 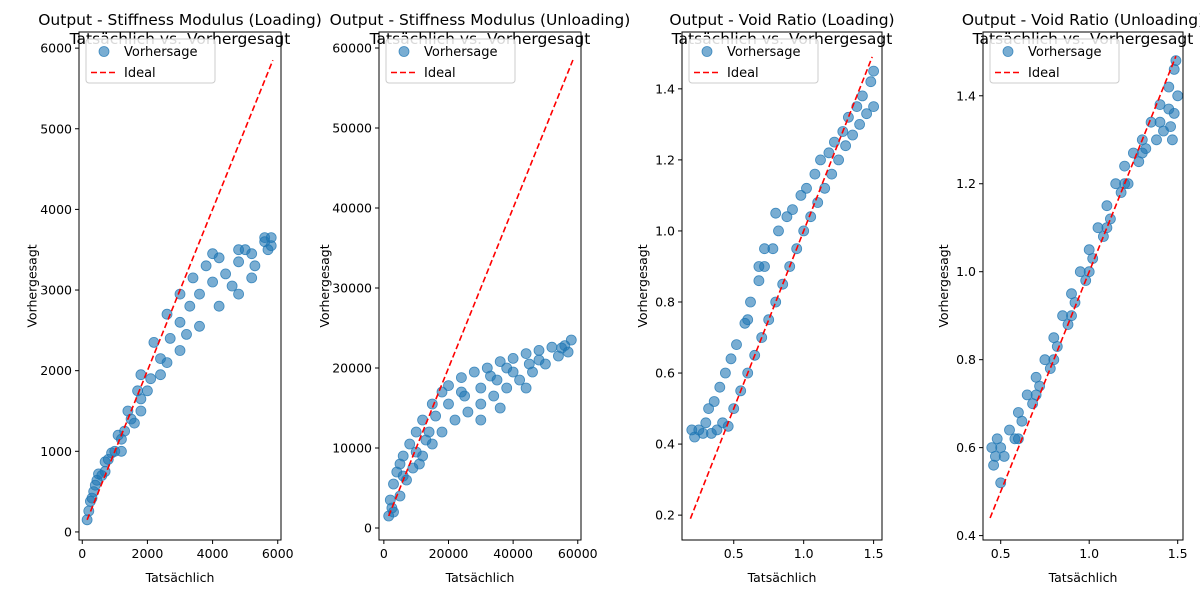 What do you see at coordinates (665, 444) in the screenshot?
I see `y-tick-label: 0.4` at bounding box center [665, 444].